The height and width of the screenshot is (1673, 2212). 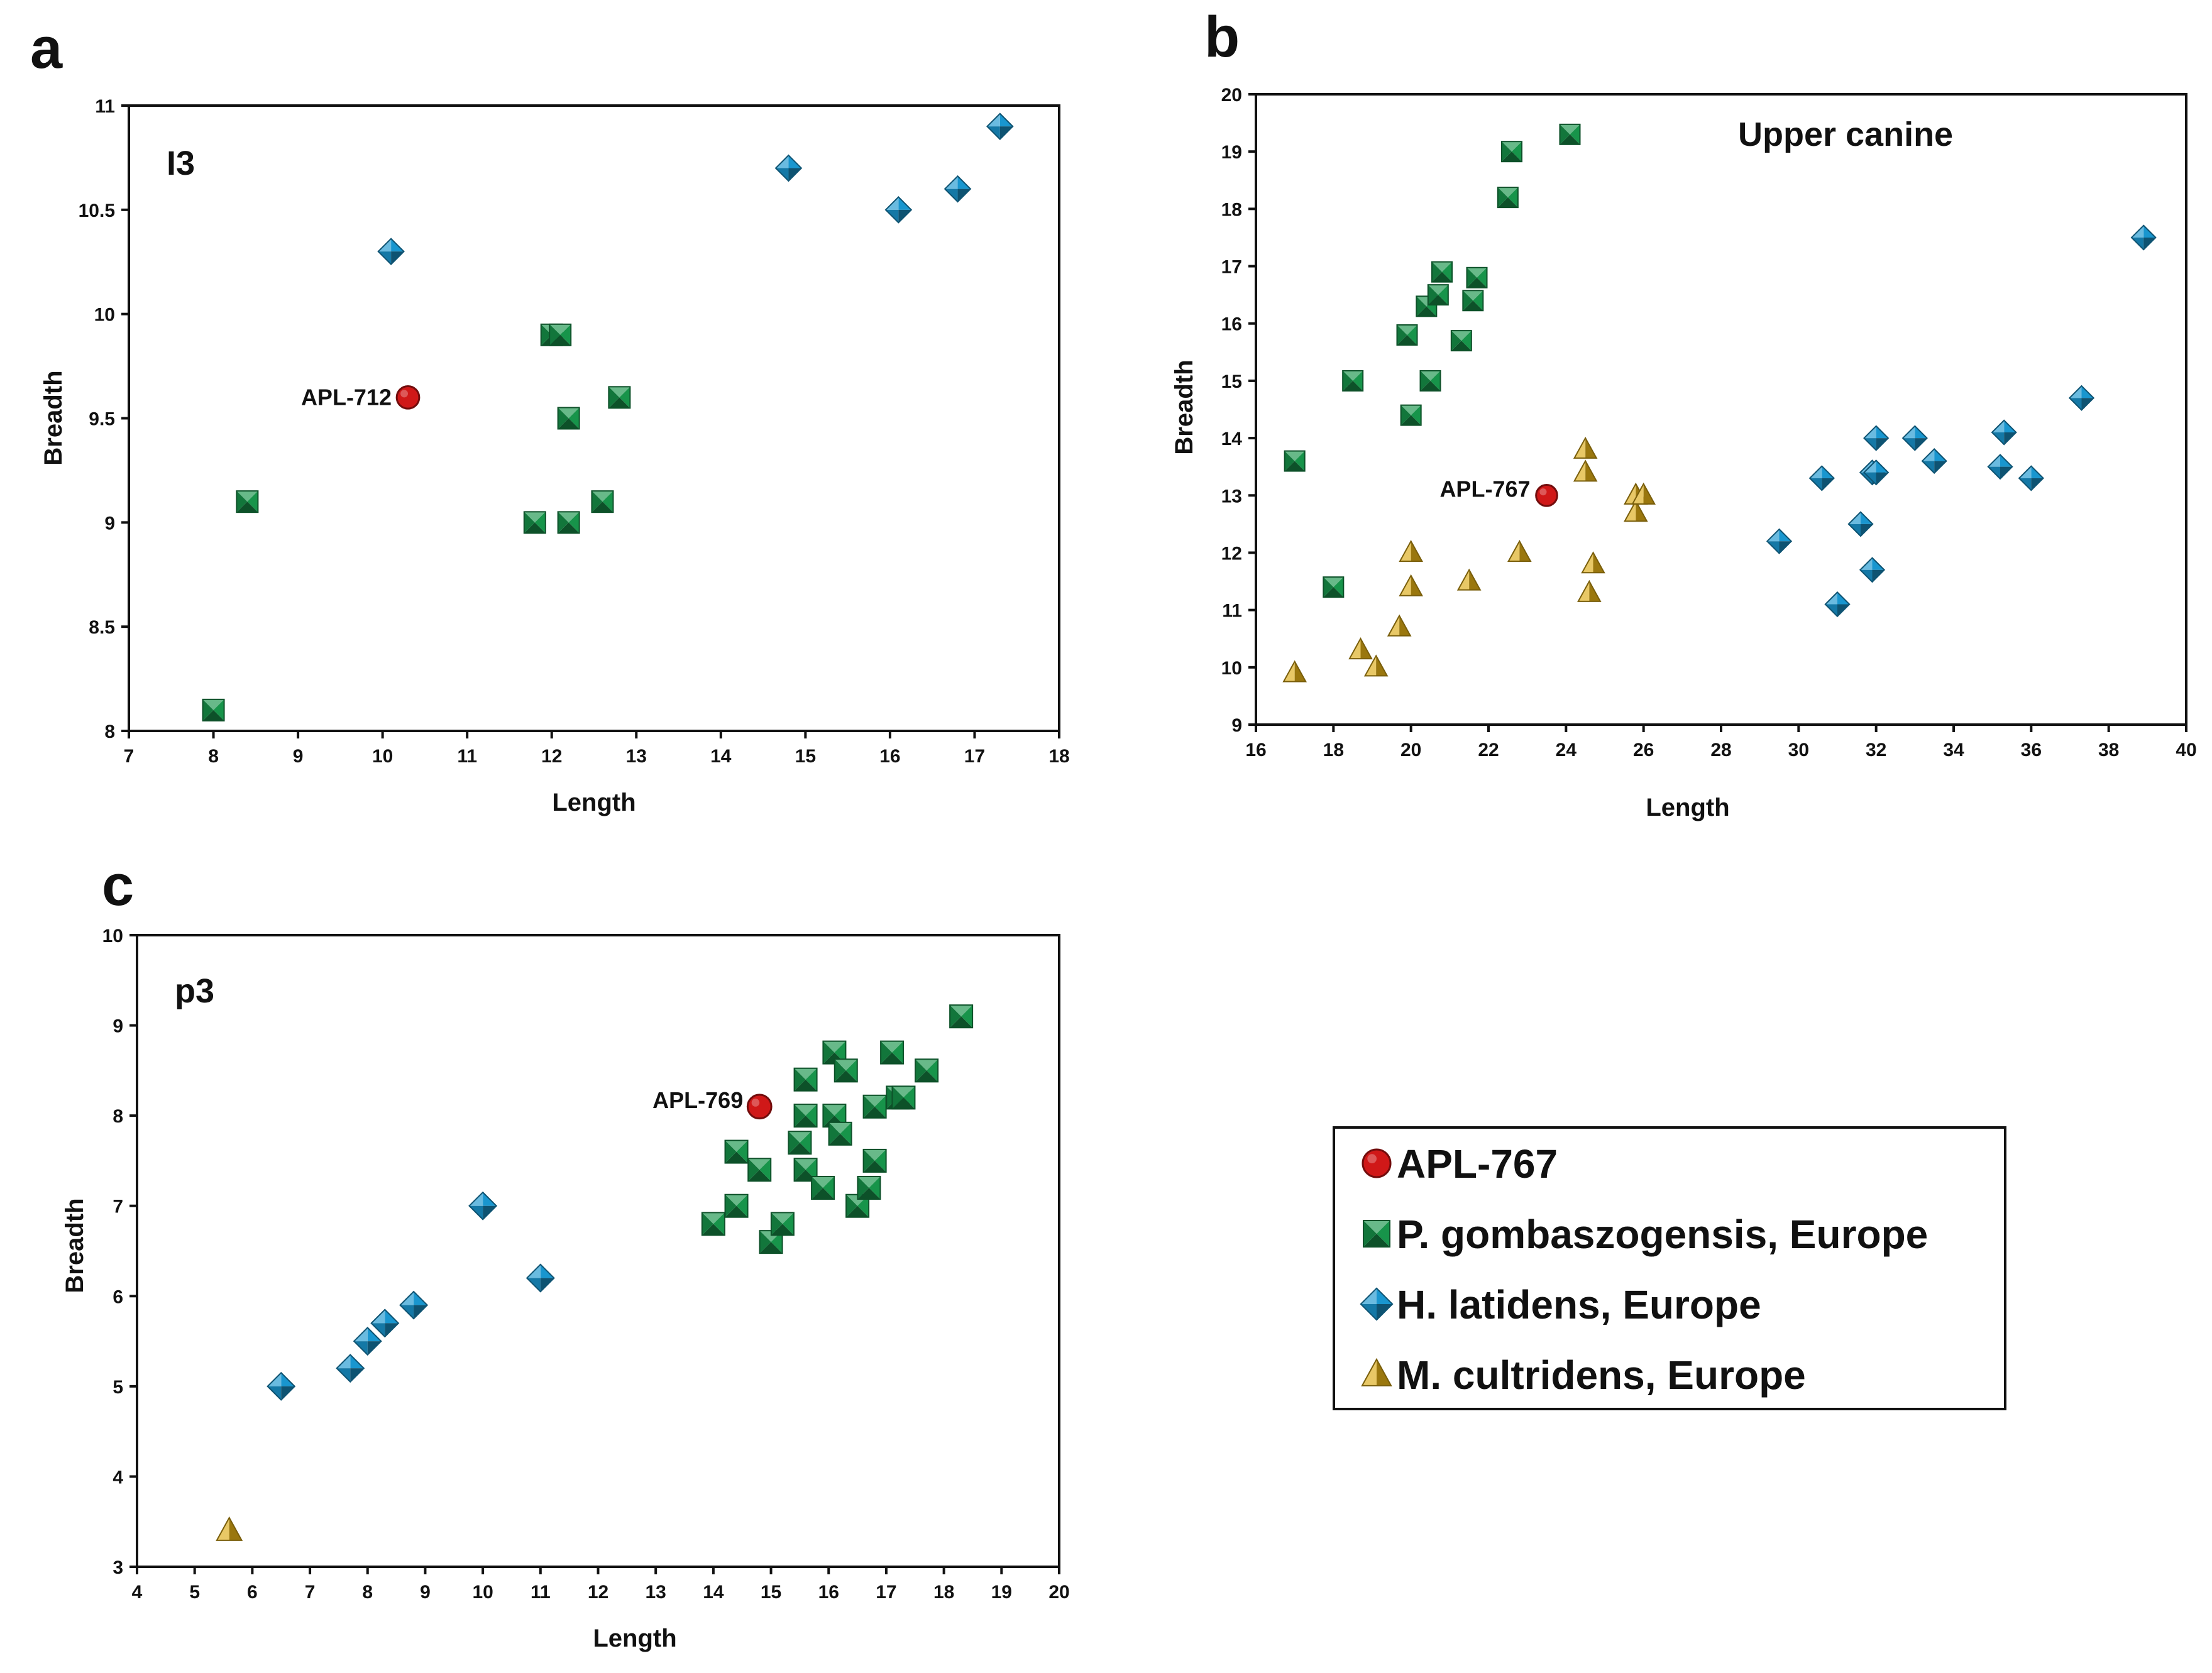 I want to click on legend-label-apl: APL-767, so click(x=1477, y=1164).